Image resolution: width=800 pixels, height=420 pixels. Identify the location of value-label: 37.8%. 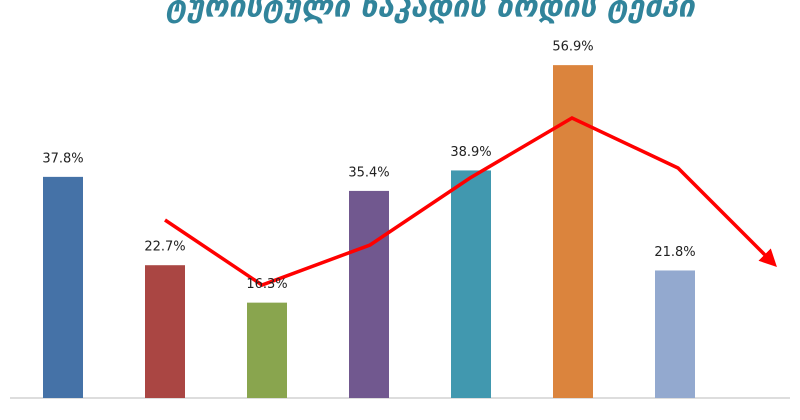
(62, 158).